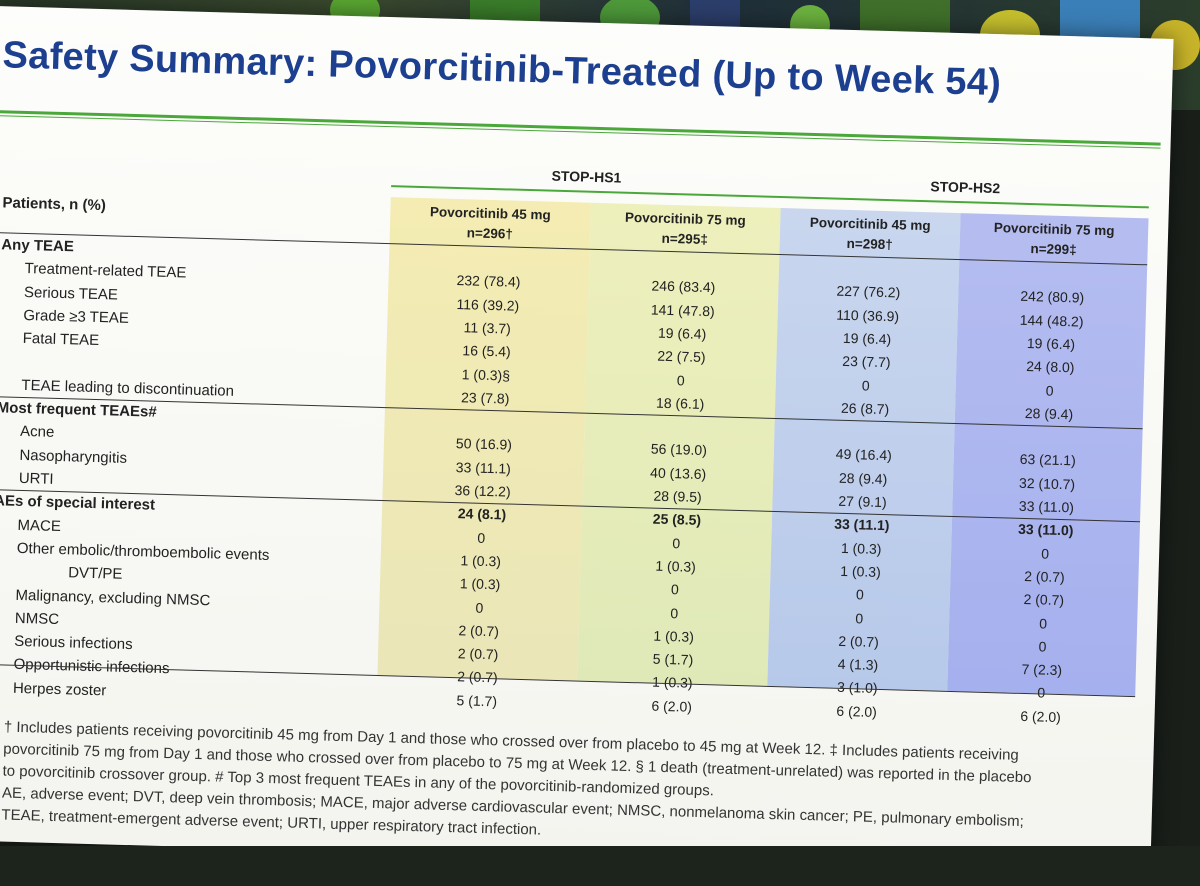 The height and width of the screenshot is (886, 1200). What do you see at coordinates (1050, 367) in the screenshot?
I see `table-cell: 24 (8.0)` at bounding box center [1050, 367].